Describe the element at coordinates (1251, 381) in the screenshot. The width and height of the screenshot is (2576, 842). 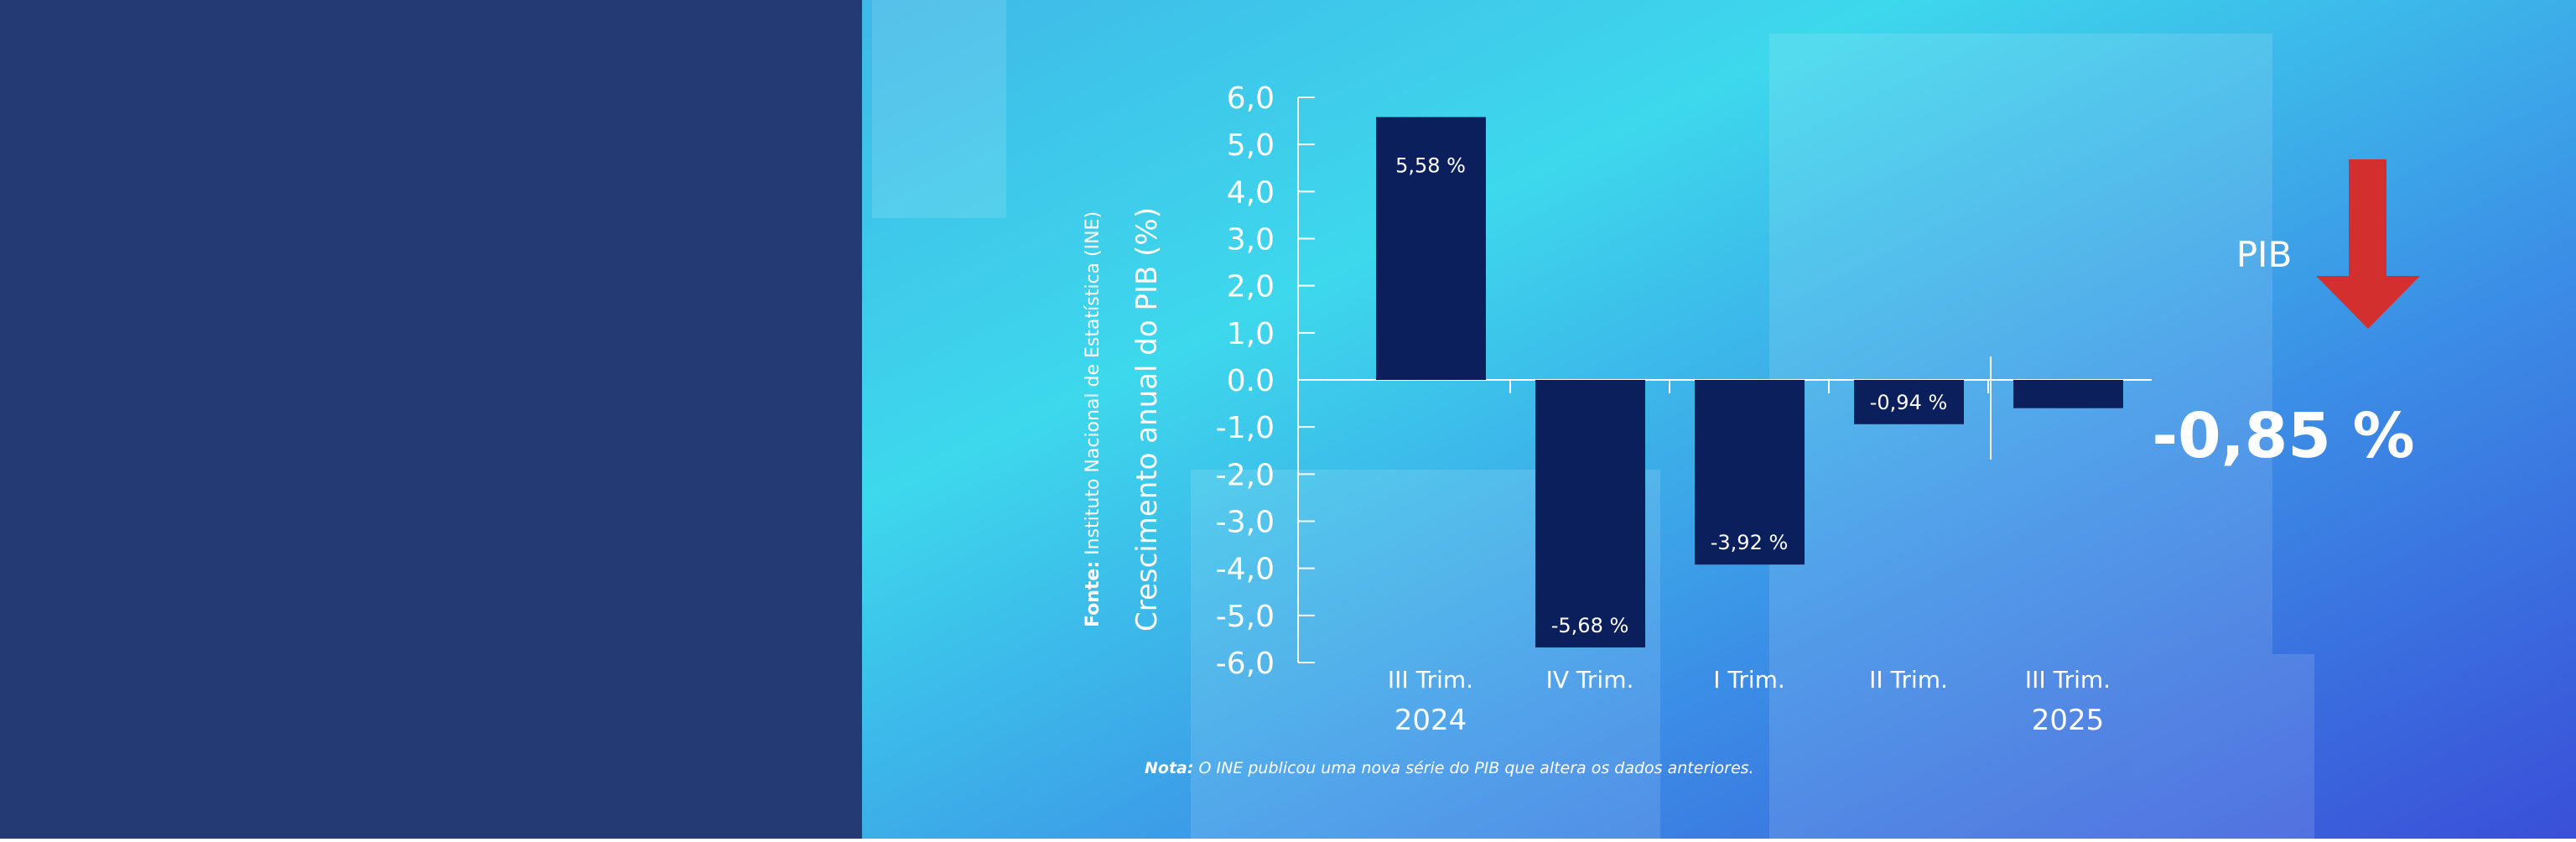
I see `y-tick-label: 0.0` at that location.